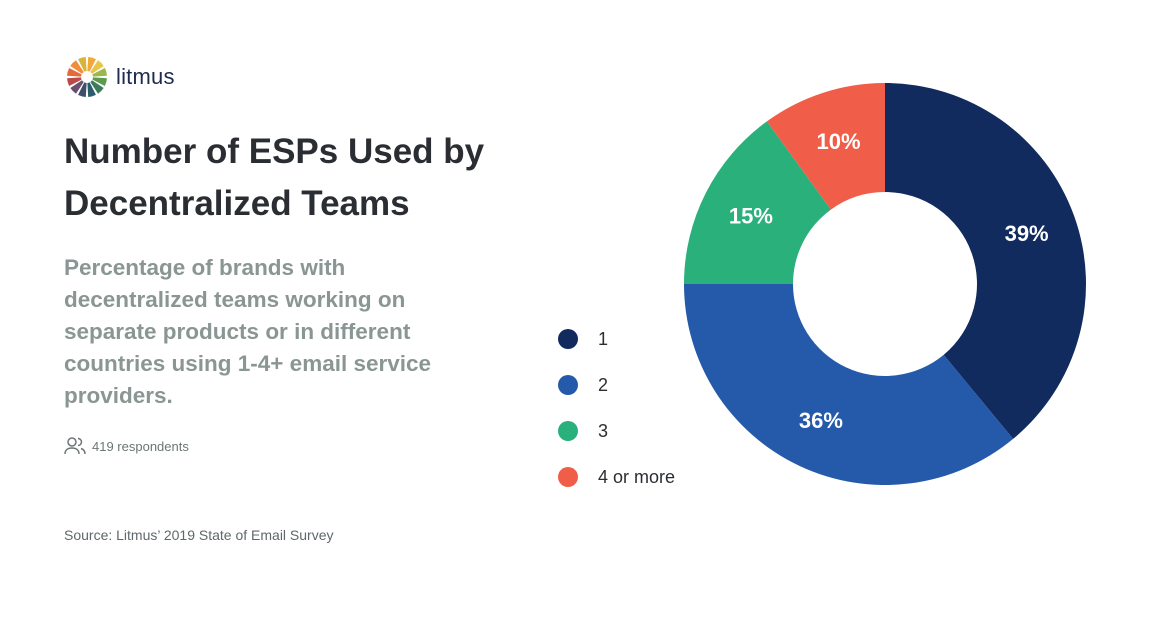  Describe the element at coordinates (838, 141) in the screenshot. I see `slice-label-4: 10%` at that location.